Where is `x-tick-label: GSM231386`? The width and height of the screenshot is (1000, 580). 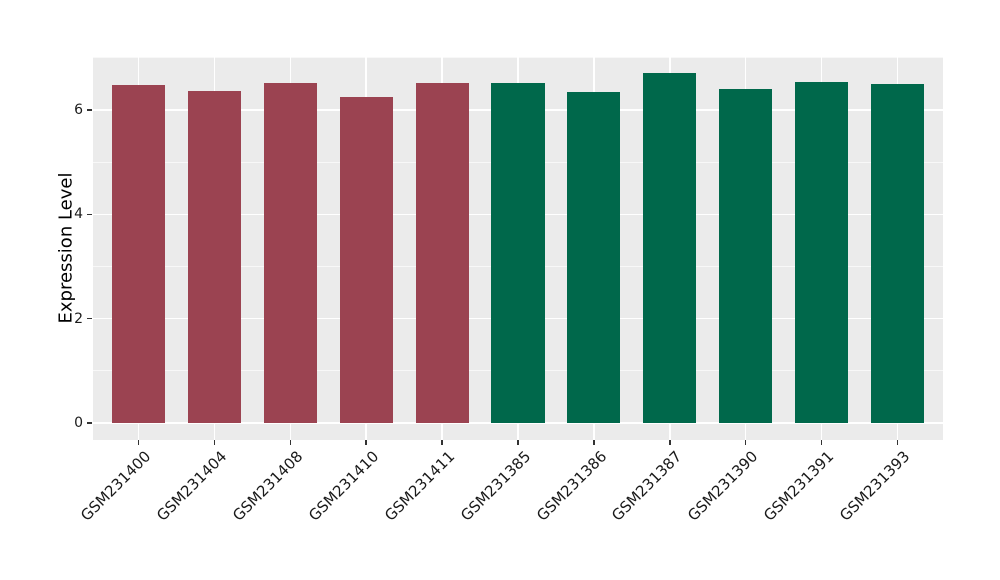 x-tick-label: GSM231386 is located at coordinates (571, 486).